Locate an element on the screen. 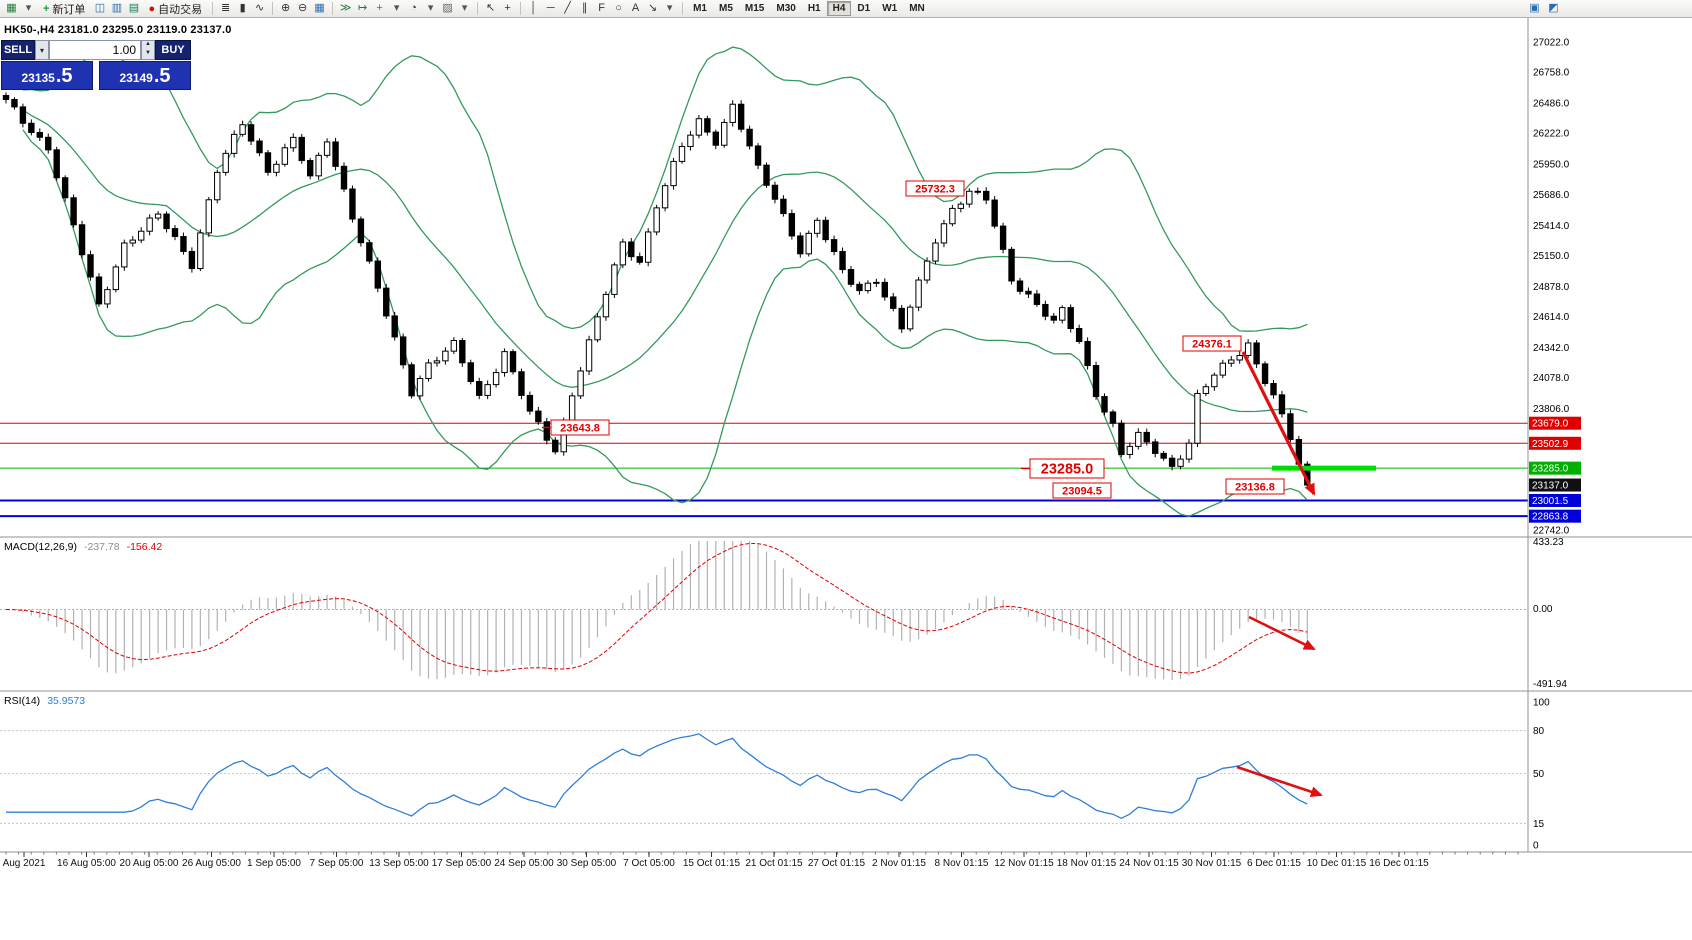  chart-list-dropdown-icon: ▾ is located at coordinates (28, 8).